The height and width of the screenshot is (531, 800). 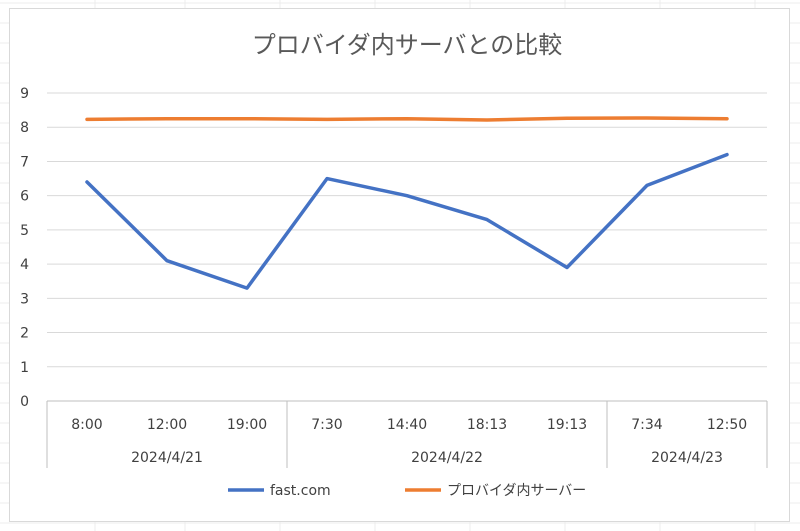 What do you see at coordinates (647, 425) in the screenshot?
I see `x-tick-label: 7:34` at bounding box center [647, 425].